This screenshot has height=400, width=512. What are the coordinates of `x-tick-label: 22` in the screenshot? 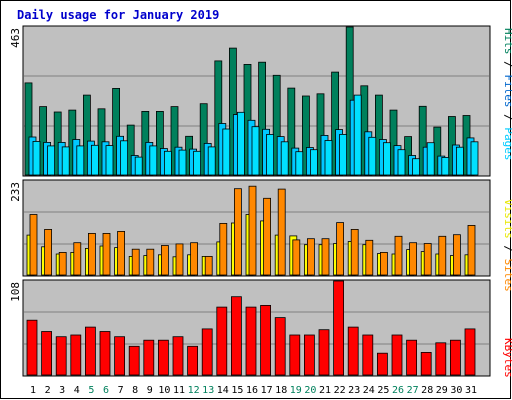 It's located at (340, 390).